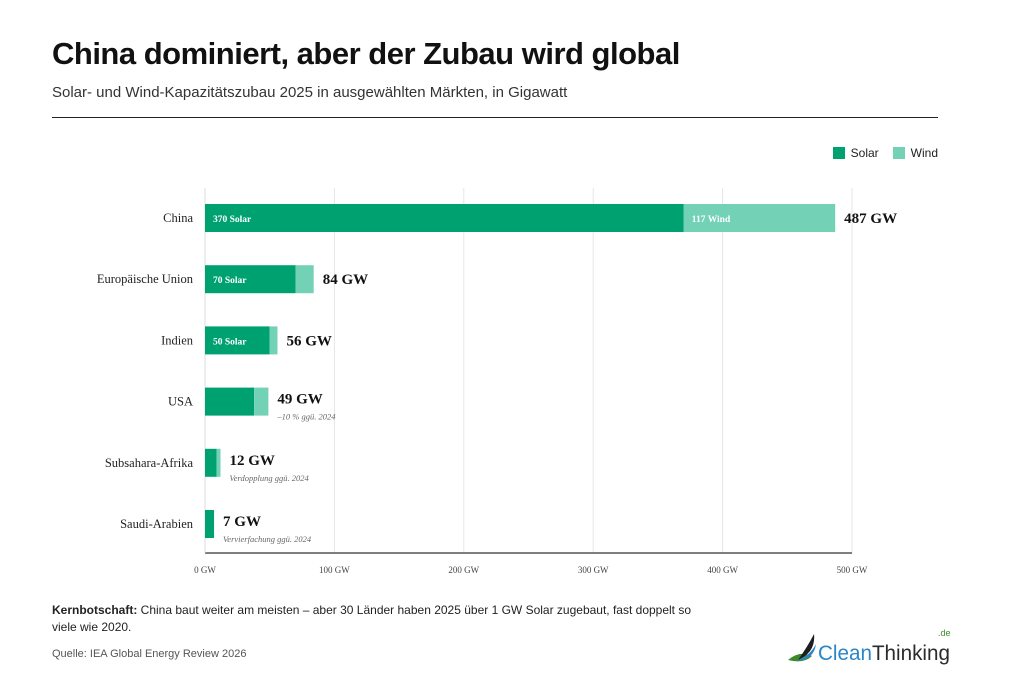  What do you see at coordinates (299, 400) in the screenshot?
I see `total-label: 49 GW` at bounding box center [299, 400].